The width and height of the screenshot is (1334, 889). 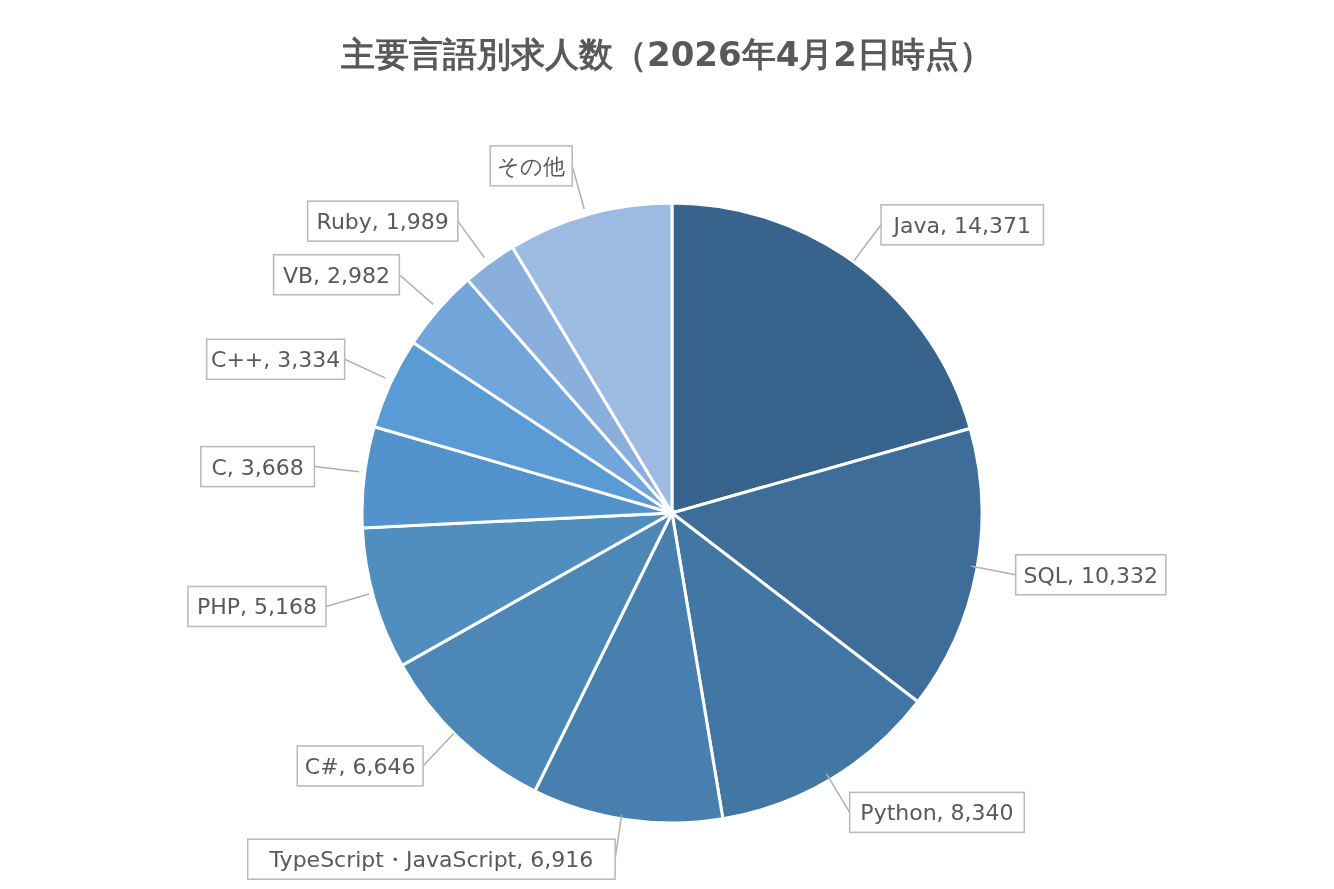 What do you see at coordinates (1091, 575) in the screenshot?
I see `slice-label: SQL, 10,332` at bounding box center [1091, 575].